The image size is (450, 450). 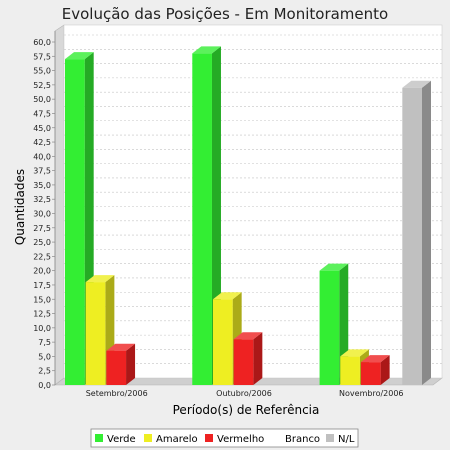 I want to click on y-tick-label: 22,5, so click(x=42, y=256).